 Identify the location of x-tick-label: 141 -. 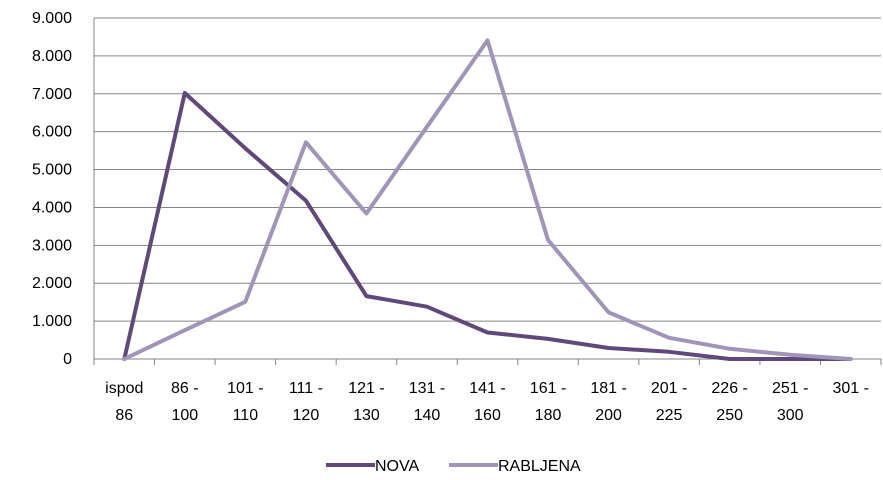
(487, 388).